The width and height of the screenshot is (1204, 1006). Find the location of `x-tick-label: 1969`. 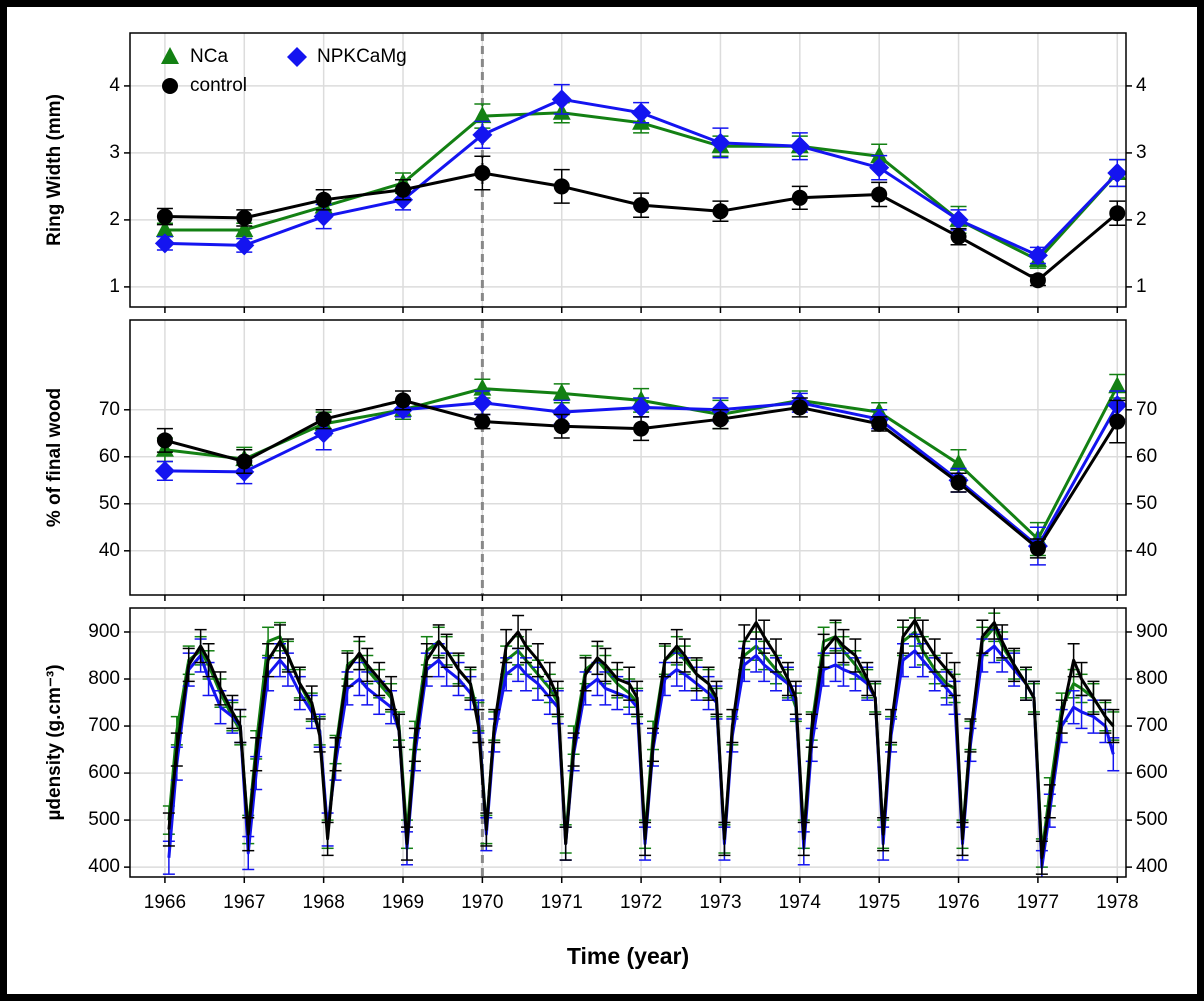

x-tick-label: 1969 is located at coordinates (403, 902).